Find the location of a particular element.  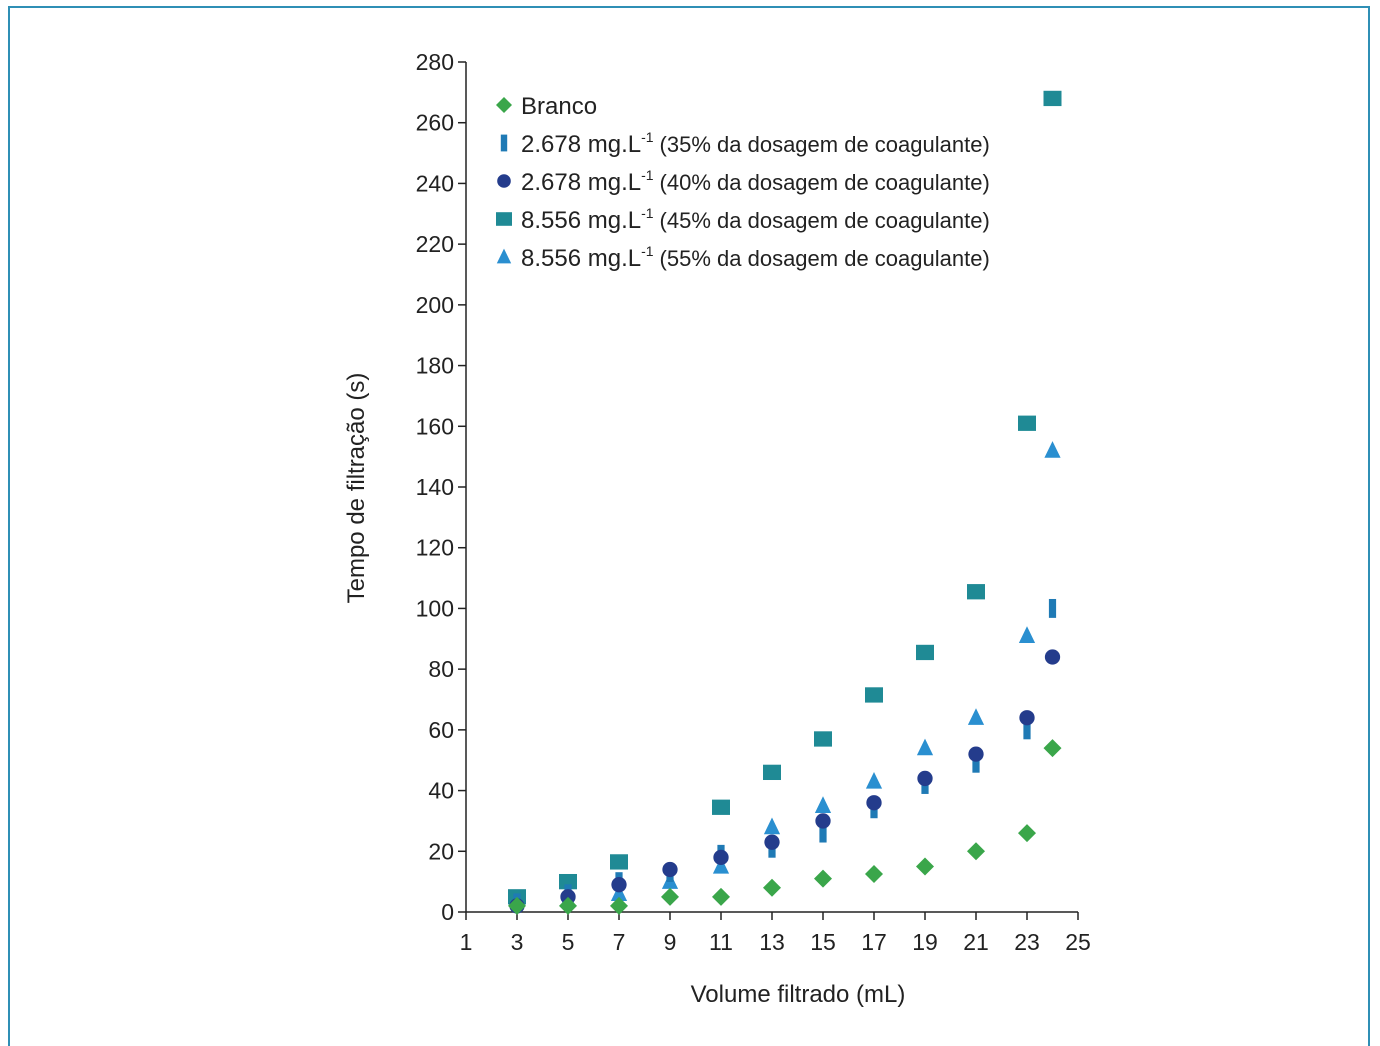

x-tick-label: 1 is located at coordinates (466, 942).